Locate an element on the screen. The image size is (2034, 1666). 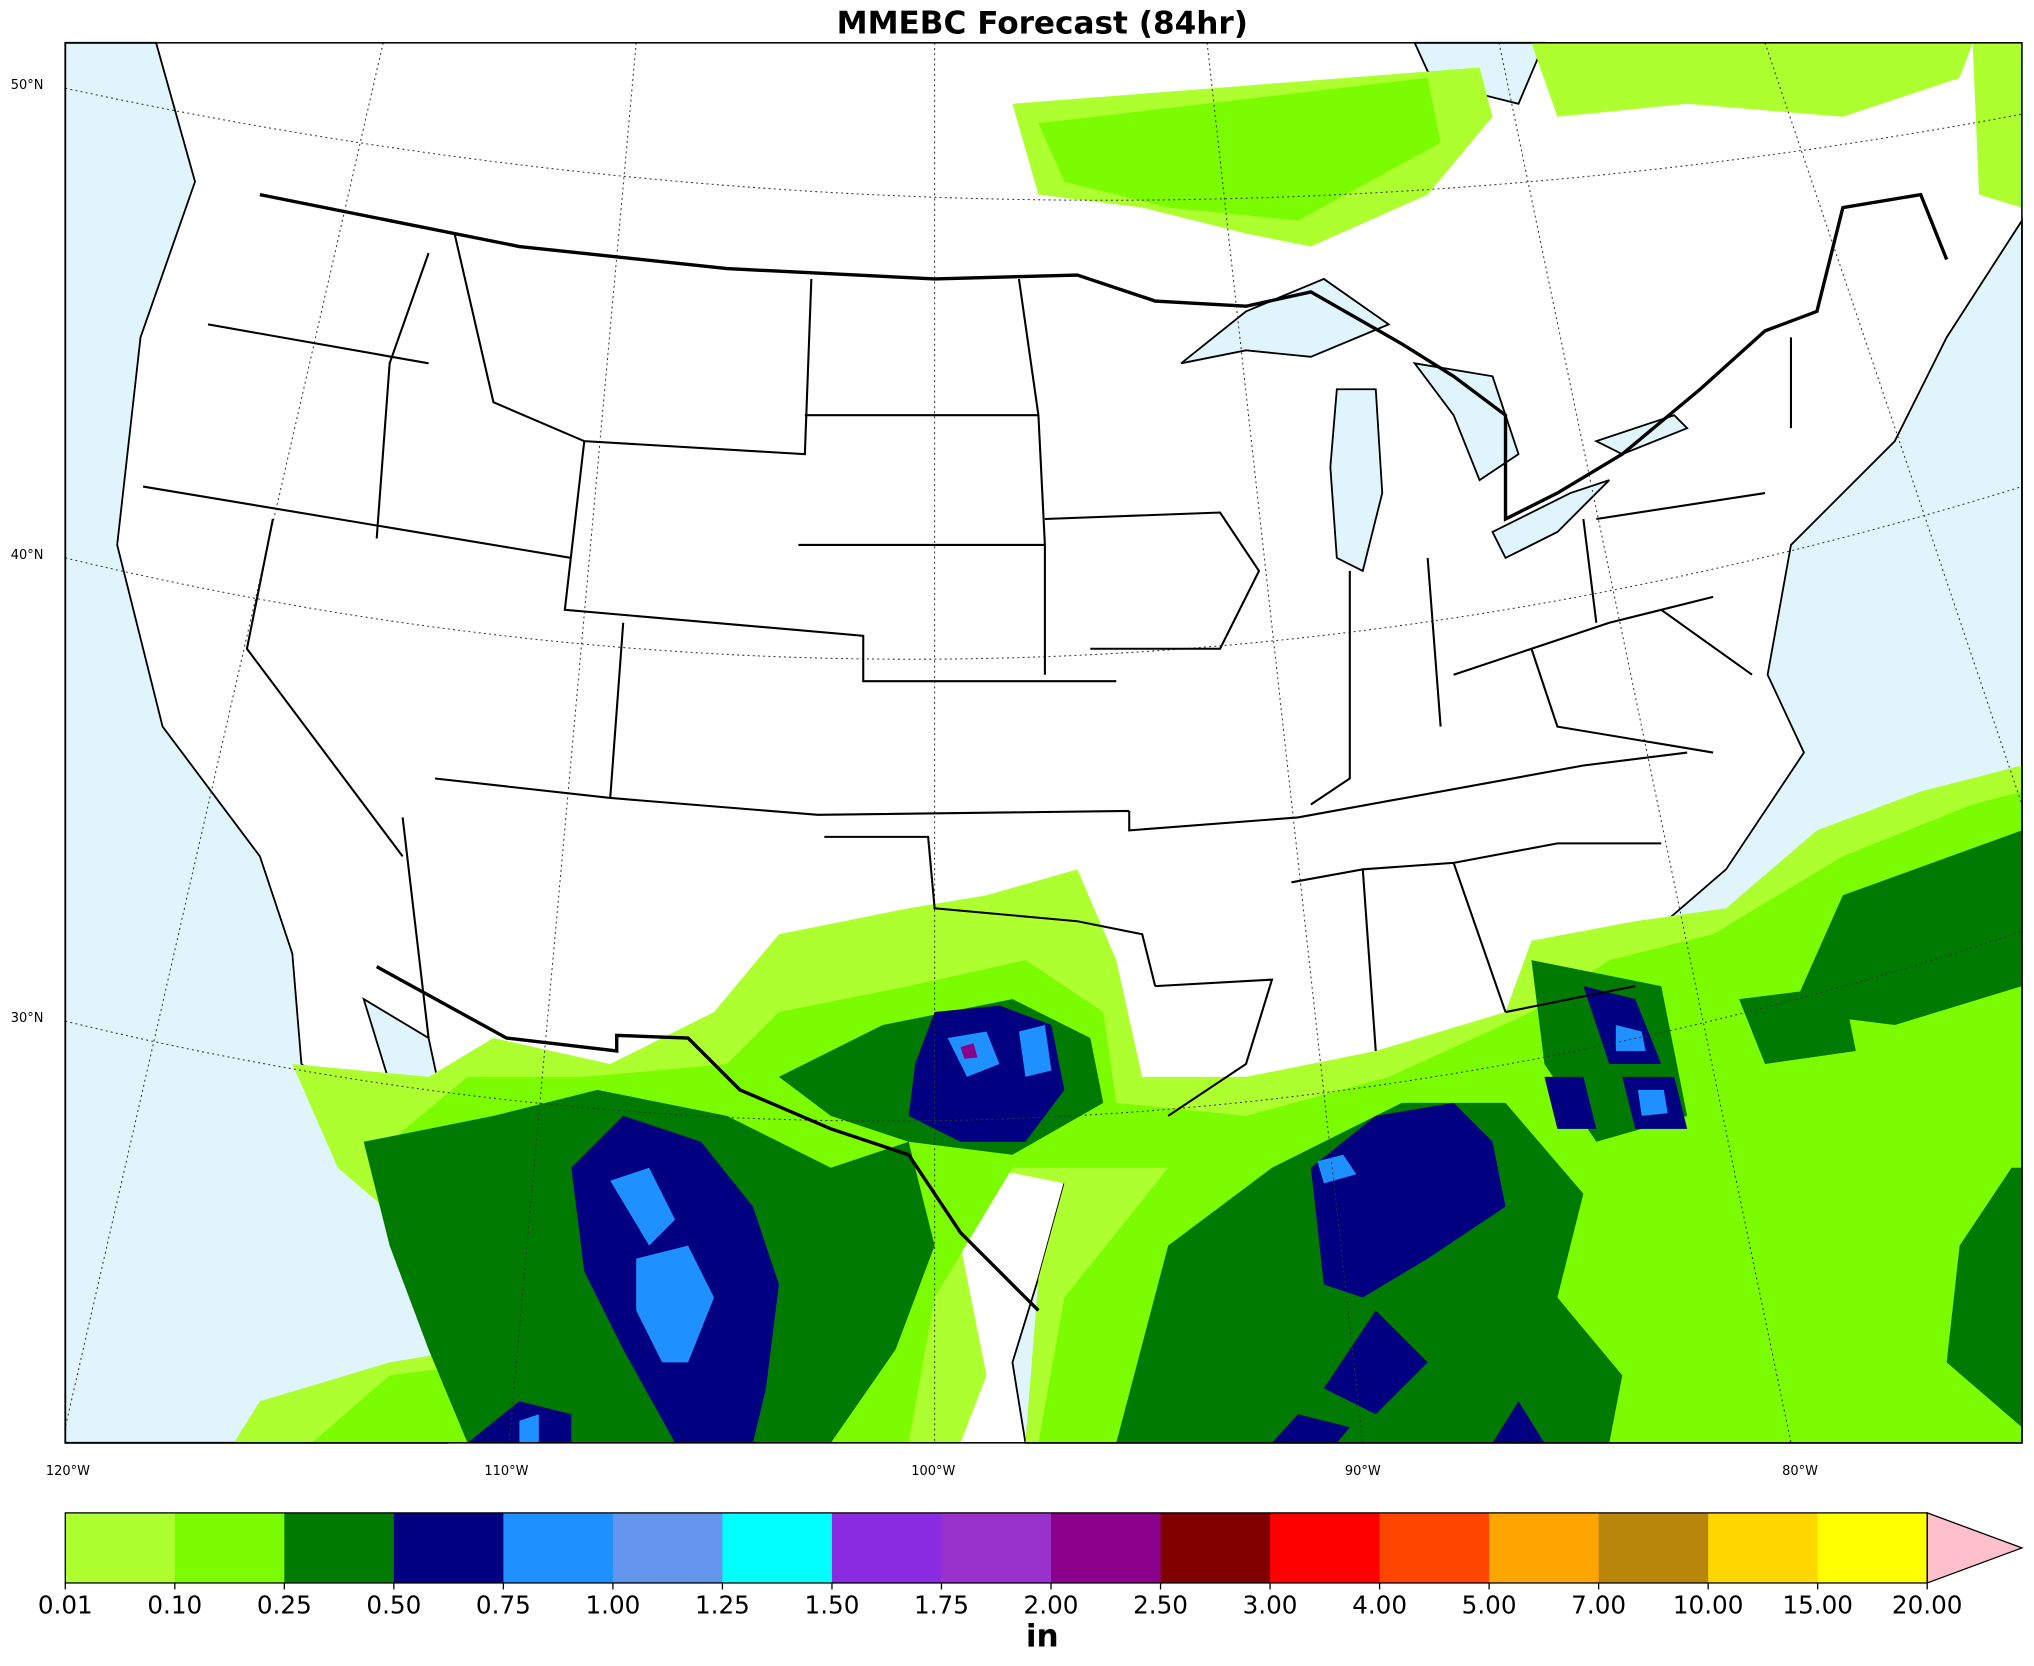
colorbar-tick-label: 1.00 is located at coordinates (612, 1604).